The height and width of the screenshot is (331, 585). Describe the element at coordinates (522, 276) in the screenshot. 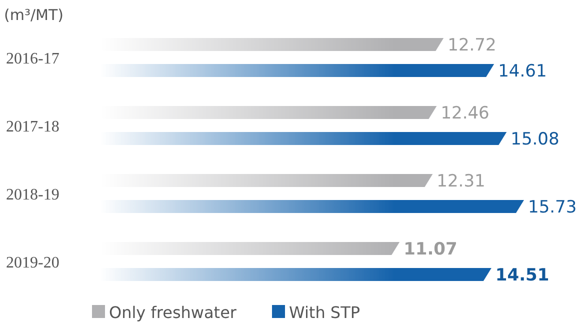

I see `data-label: 14.51` at that location.